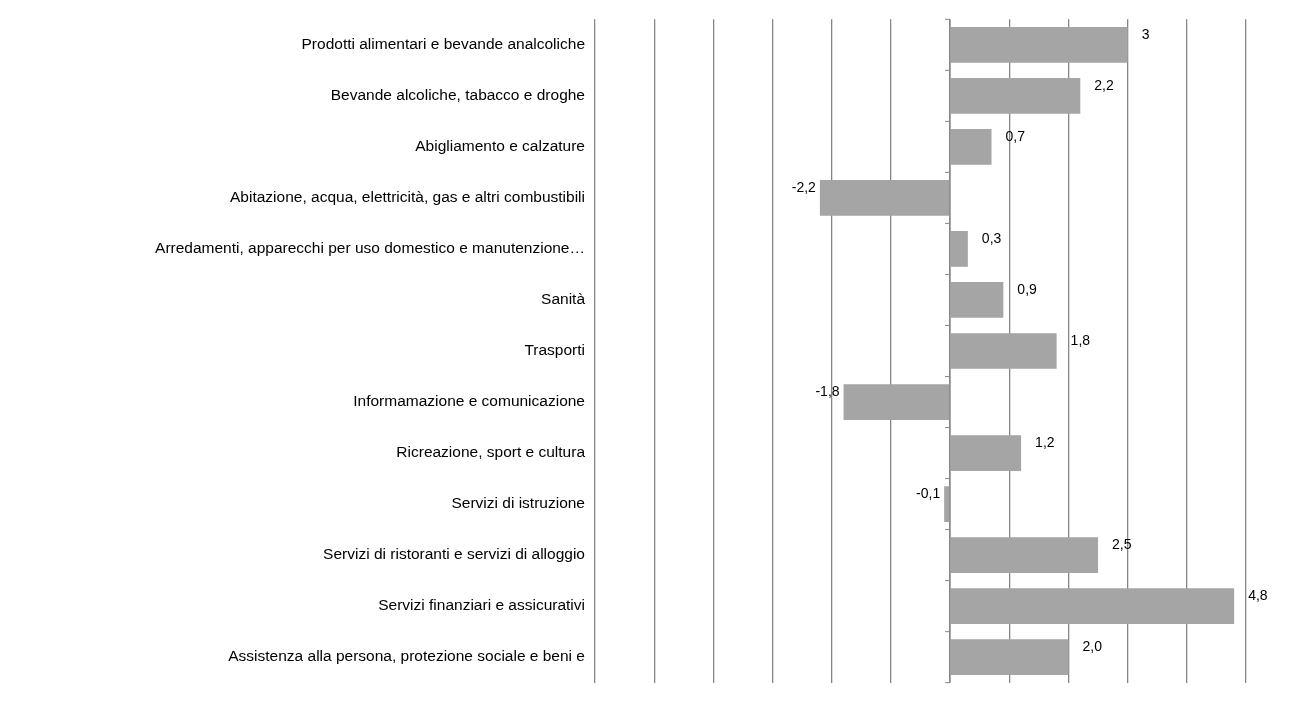  What do you see at coordinates (928, 492) in the screenshot?
I see `data-label: -0,1` at bounding box center [928, 492].